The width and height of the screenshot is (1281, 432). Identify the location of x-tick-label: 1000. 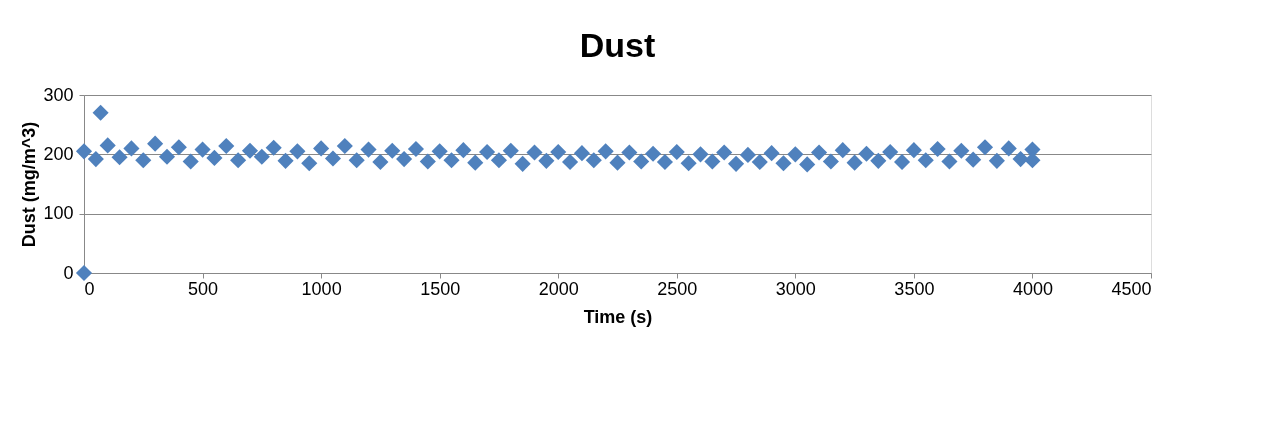
(321, 288).